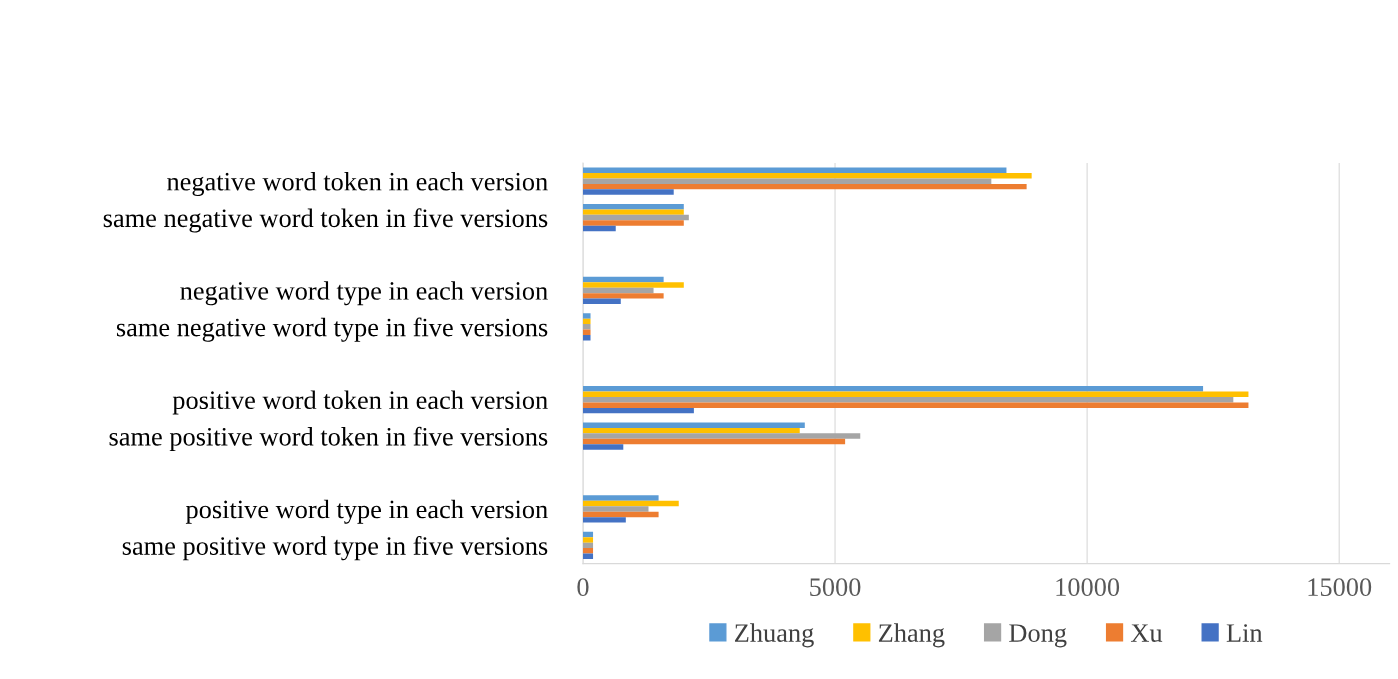 The height and width of the screenshot is (679, 1398). Describe the element at coordinates (583, 587) in the screenshot. I see `x-tick-label: 0` at that location.